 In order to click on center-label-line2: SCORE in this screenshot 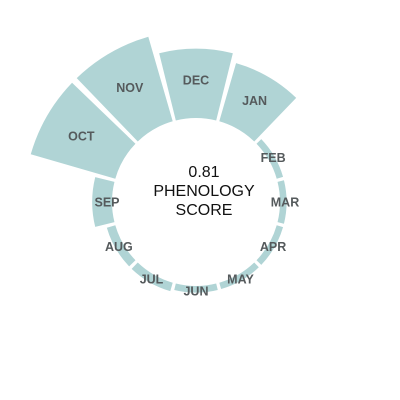, I will do `click(204, 210)`.